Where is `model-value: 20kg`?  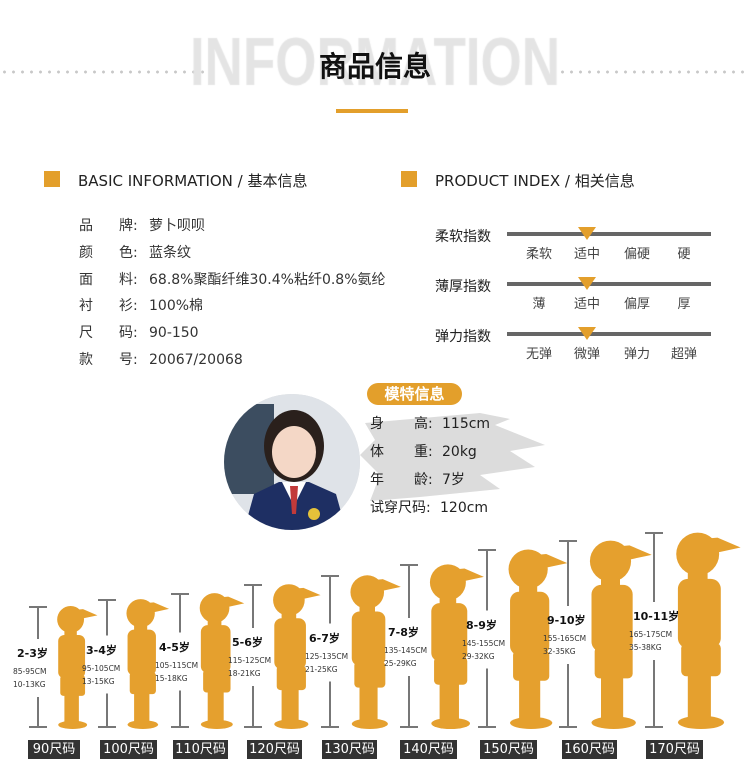 model-value: 20kg is located at coordinates (459, 452).